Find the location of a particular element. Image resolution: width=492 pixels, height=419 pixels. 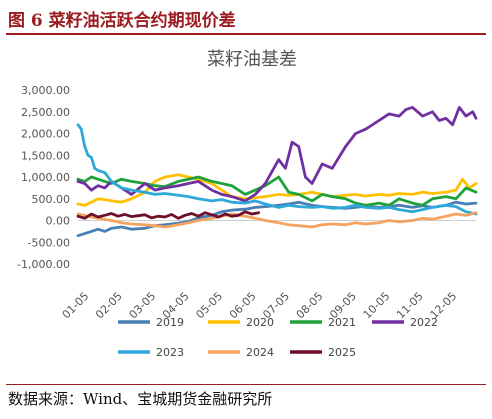

series-line-2021 is located at coordinates (277, 191).